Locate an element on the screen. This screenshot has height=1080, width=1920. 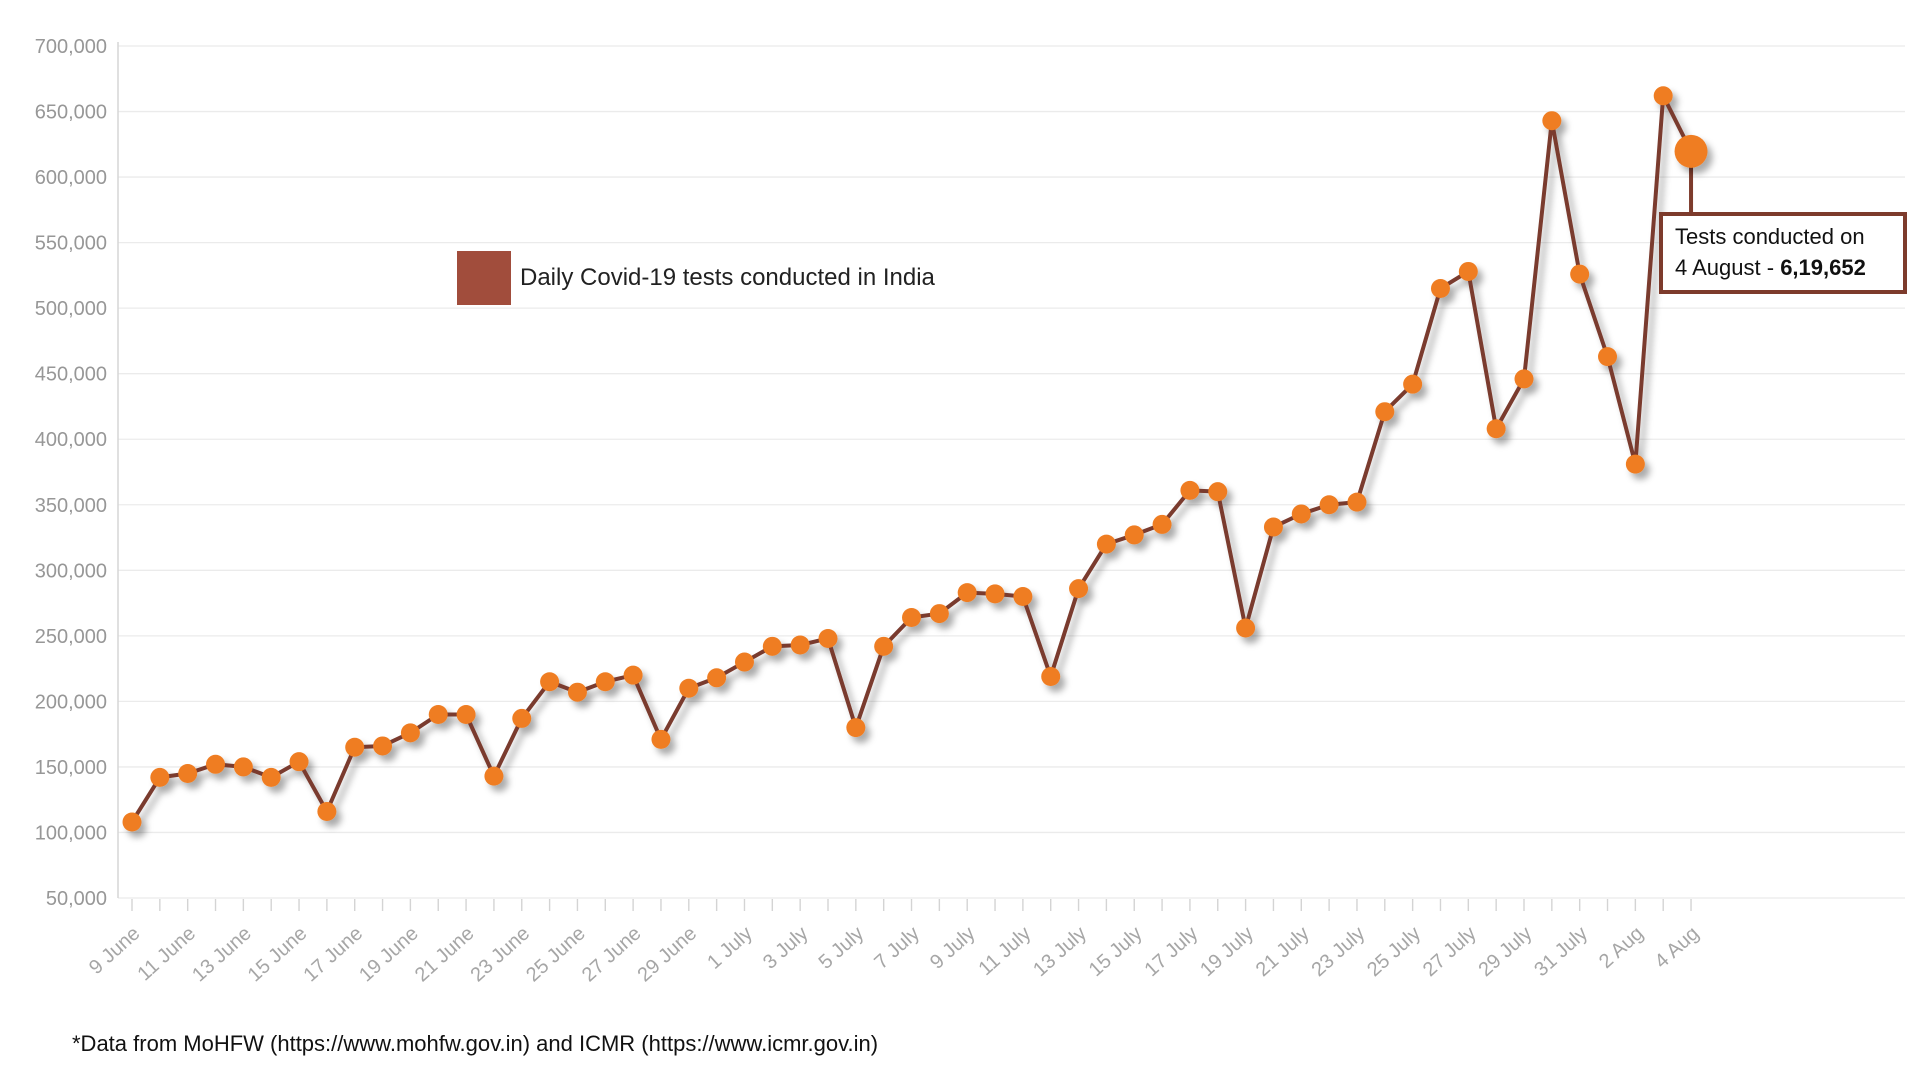
svg-text: 3 July is located at coordinates (786, 947).